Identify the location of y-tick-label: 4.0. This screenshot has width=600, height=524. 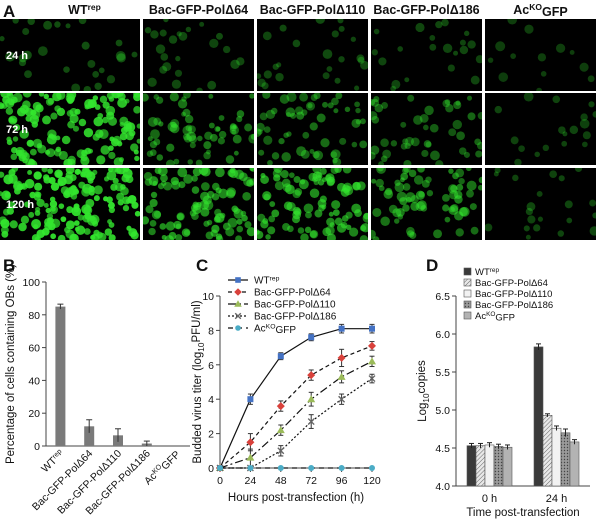
(442, 487).